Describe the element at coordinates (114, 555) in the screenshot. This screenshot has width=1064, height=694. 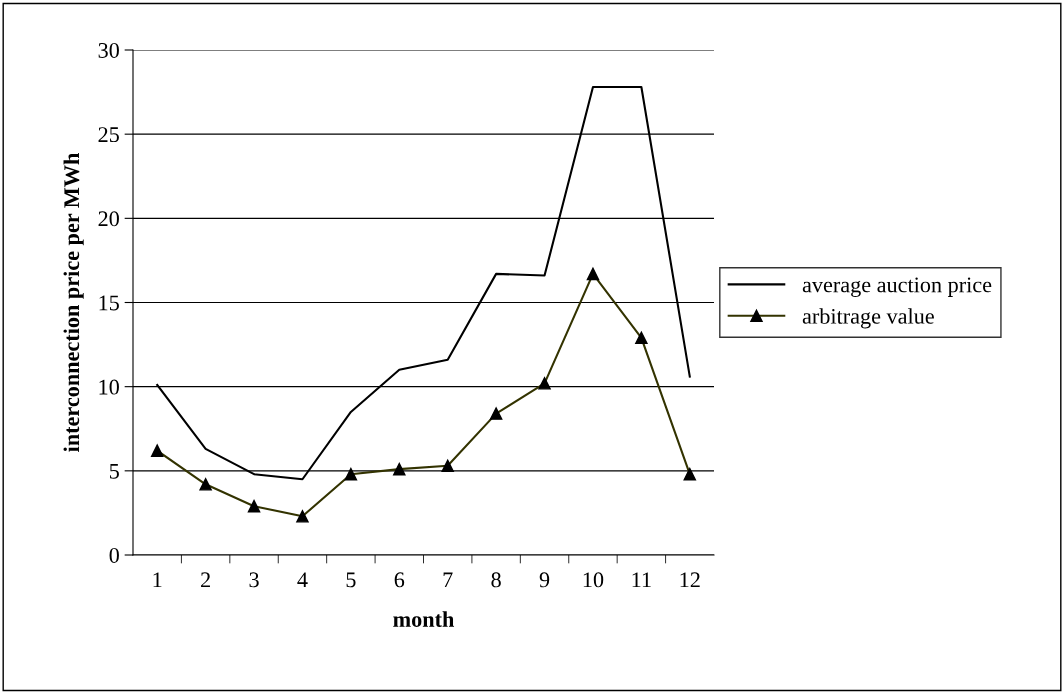
I see `y-tick-label: 0` at that location.